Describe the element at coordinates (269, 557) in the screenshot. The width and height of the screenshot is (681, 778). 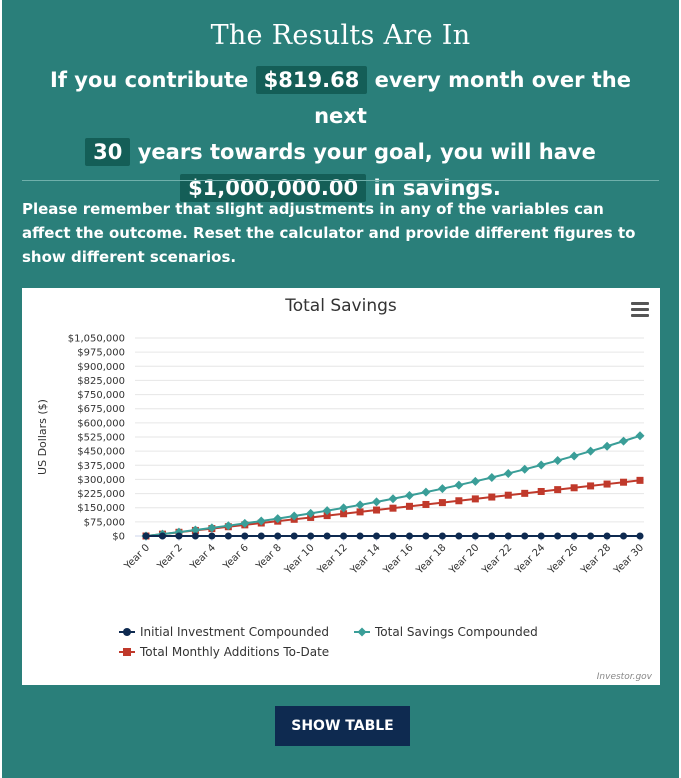
I see `x-tick-label: Year 8` at that location.